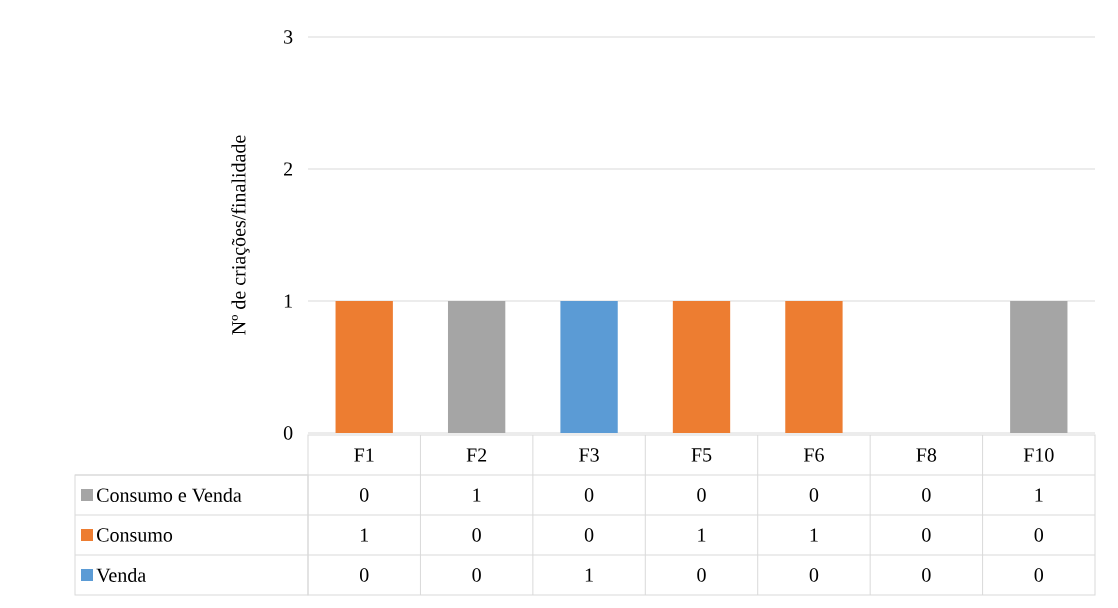 Image resolution: width=1118 pixels, height=608 pixels. I want to click on y-tick-label: 3, so click(288, 37).